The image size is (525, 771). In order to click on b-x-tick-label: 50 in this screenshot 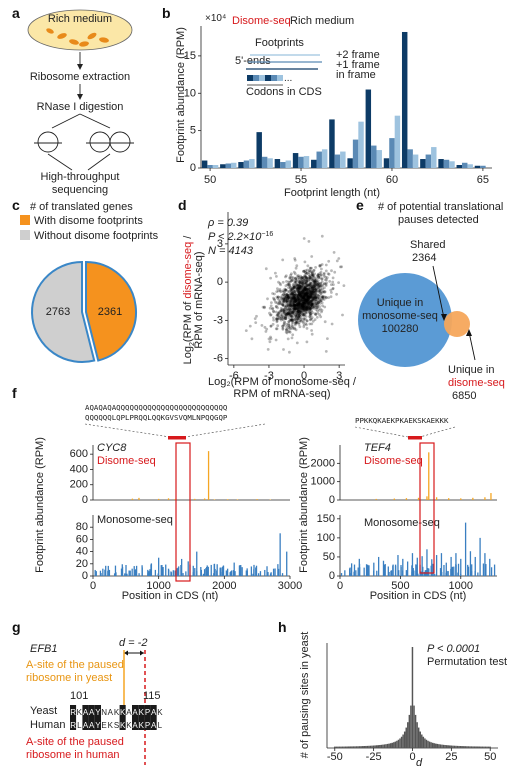, I will do `click(210, 180)`.